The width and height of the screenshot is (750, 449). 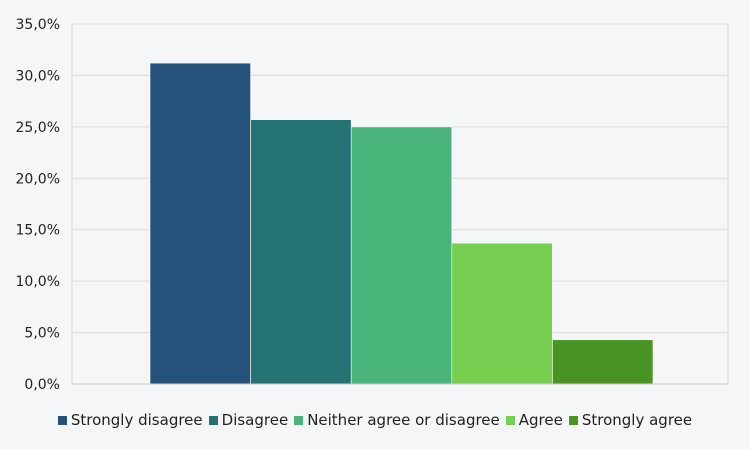 What do you see at coordinates (637, 420) in the screenshot?
I see `legend-label: Strongly agree` at bounding box center [637, 420].